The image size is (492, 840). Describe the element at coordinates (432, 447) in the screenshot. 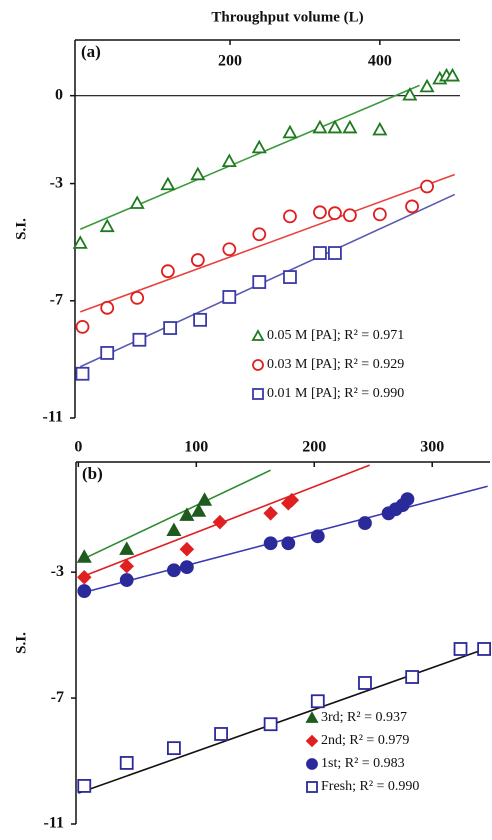

I see `x-tick-label: 300` at that location.